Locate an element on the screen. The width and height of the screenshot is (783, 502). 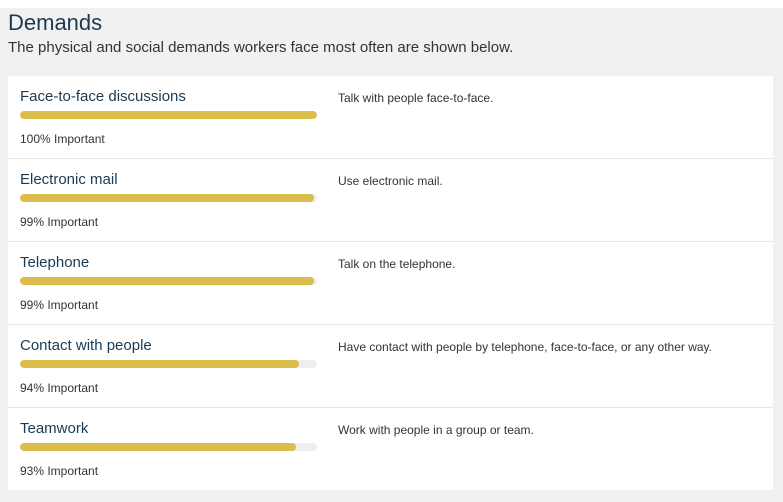
importance-label: 94% Important is located at coordinates (59, 388).